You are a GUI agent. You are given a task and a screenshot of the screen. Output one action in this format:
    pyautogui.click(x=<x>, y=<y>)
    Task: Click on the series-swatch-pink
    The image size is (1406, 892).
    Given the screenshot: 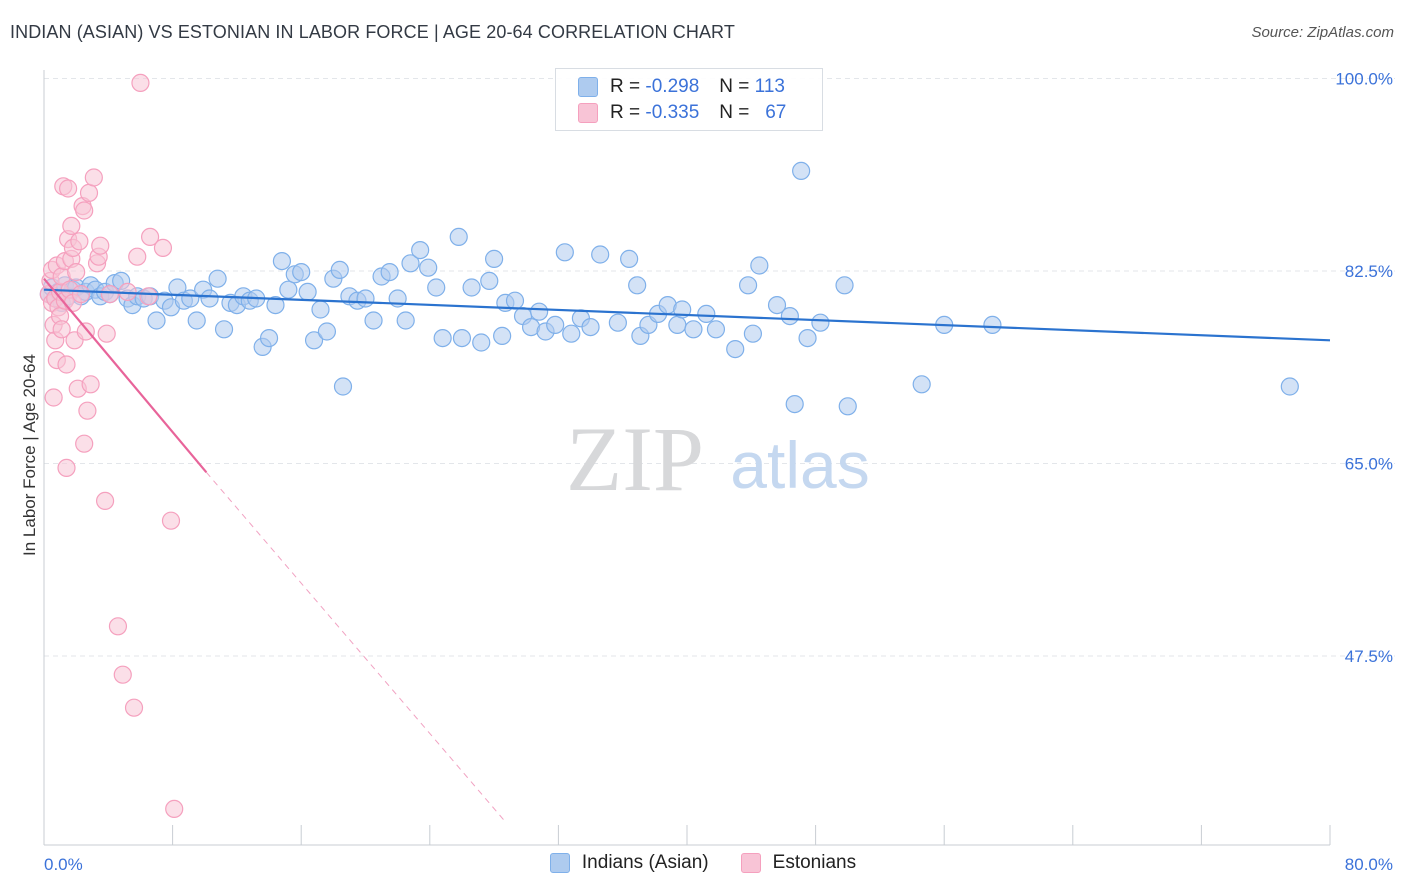 What is the action you would take?
    pyautogui.click(x=750, y=863)
    